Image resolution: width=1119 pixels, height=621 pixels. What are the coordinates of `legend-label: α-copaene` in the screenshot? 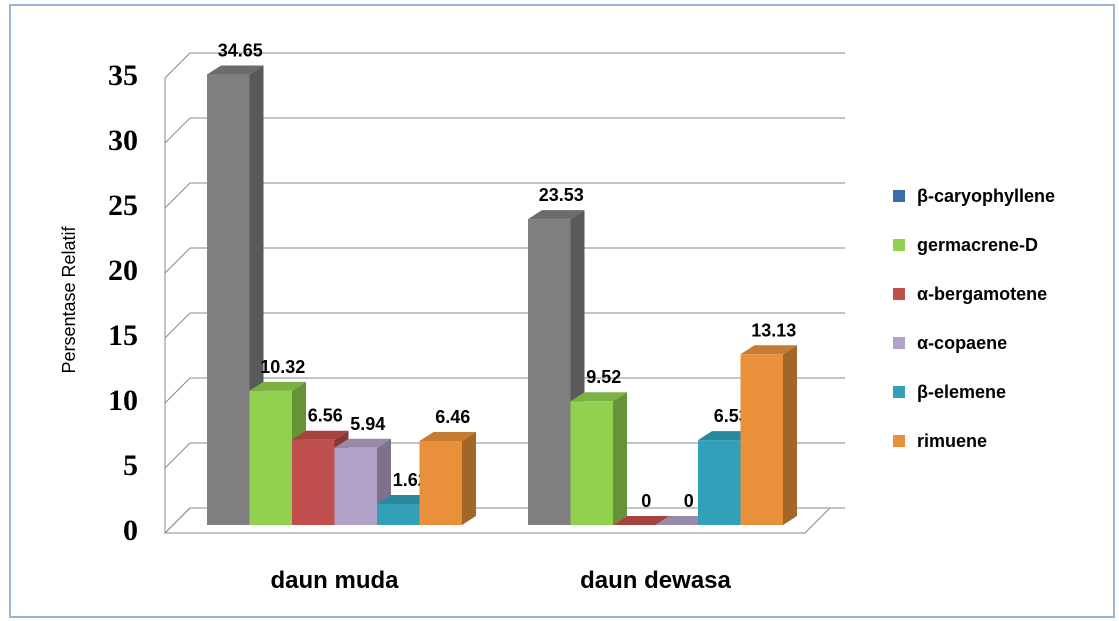 It's located at (962, 343).